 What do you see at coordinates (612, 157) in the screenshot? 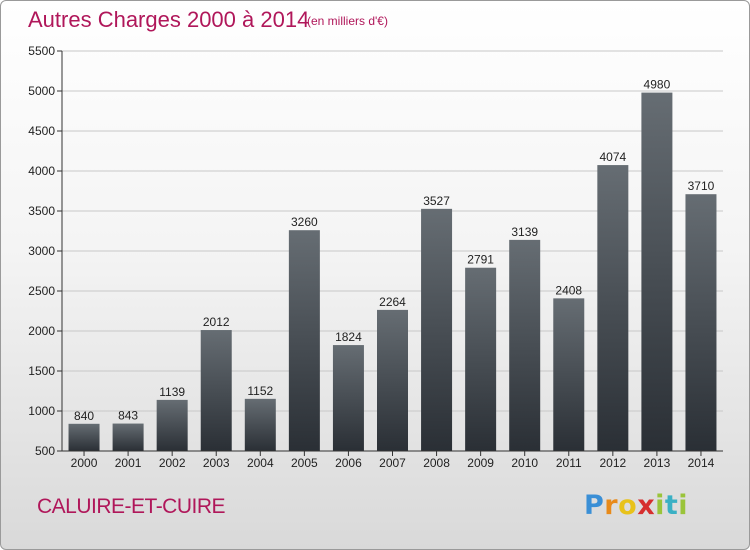
I see `data-label: 4074` at bounding box center [612, 157].